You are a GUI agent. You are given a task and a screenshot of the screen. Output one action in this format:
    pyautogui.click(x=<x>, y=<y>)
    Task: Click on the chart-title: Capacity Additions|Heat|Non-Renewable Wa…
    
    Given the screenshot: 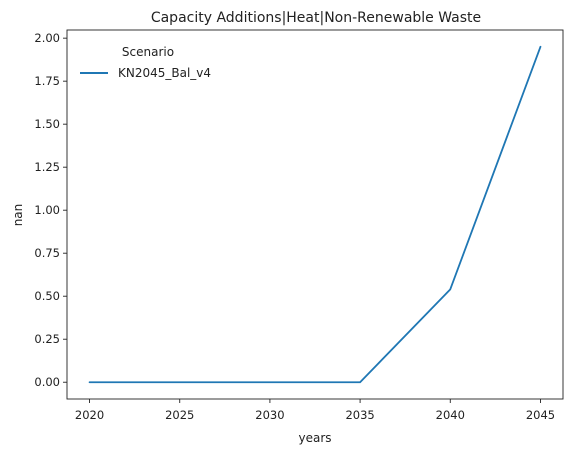 What is the action you would take?
    pyautogui.click(x=316, y=18)
    